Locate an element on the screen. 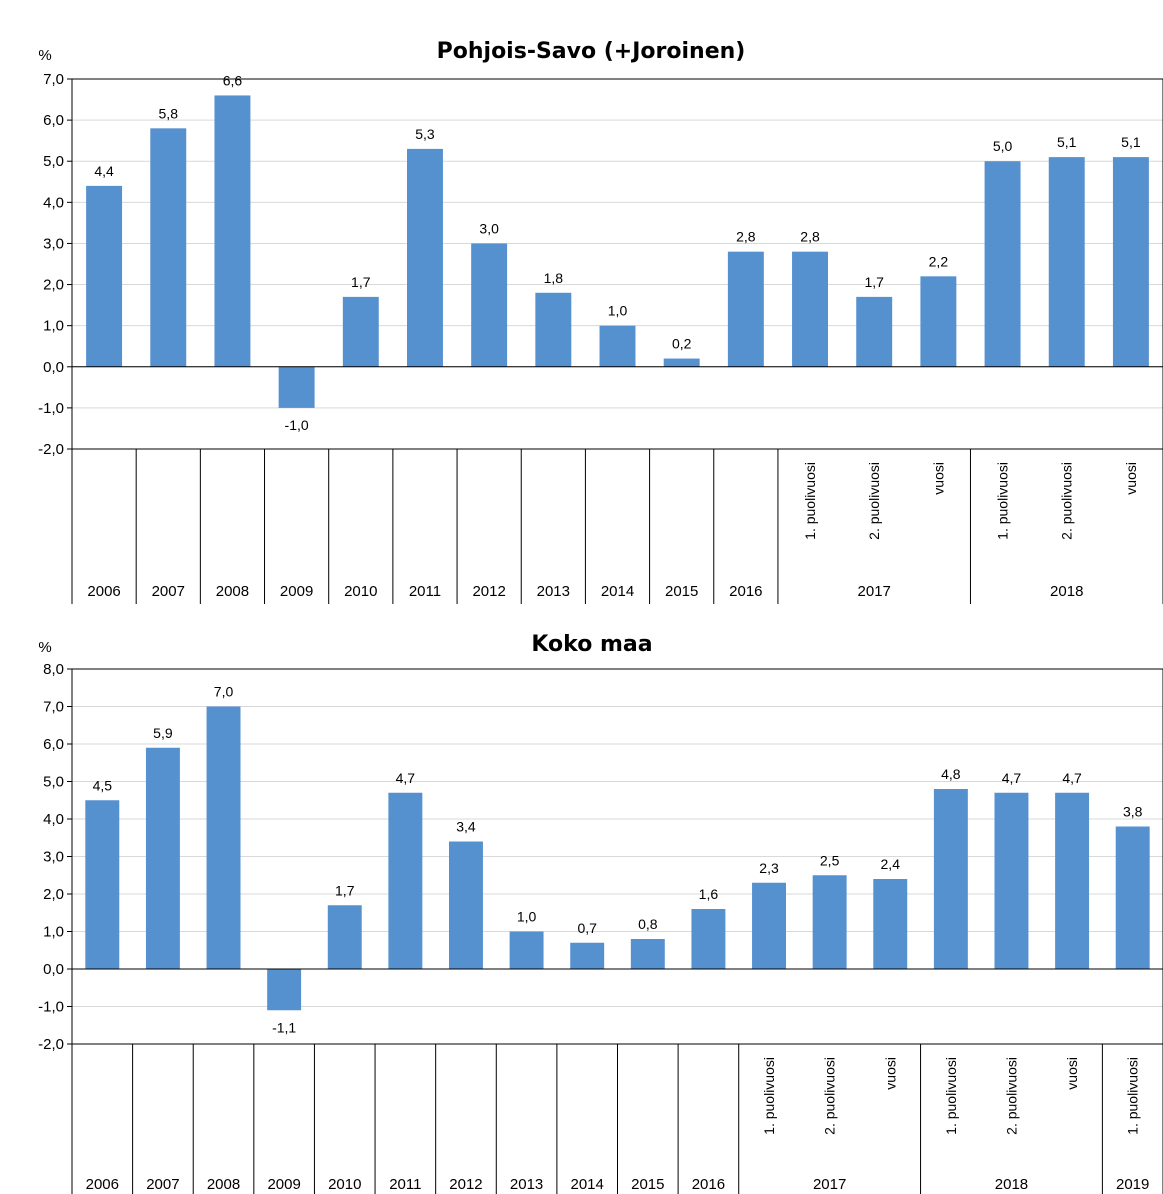 This screenshot has width=1163, height=1194. y-tick-label: 4,0 is located at coordinates (53, 819).